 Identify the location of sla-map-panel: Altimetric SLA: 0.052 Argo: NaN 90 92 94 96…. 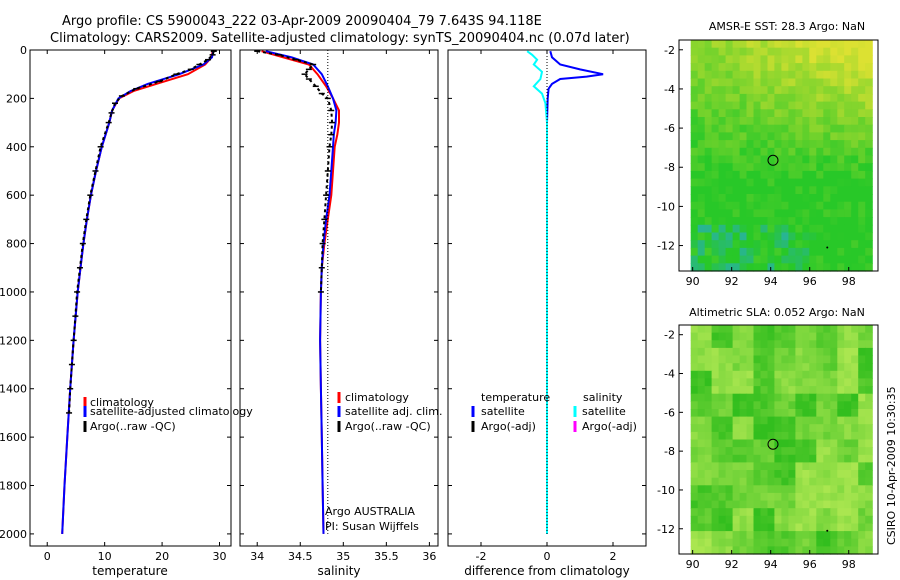
(768, 438).